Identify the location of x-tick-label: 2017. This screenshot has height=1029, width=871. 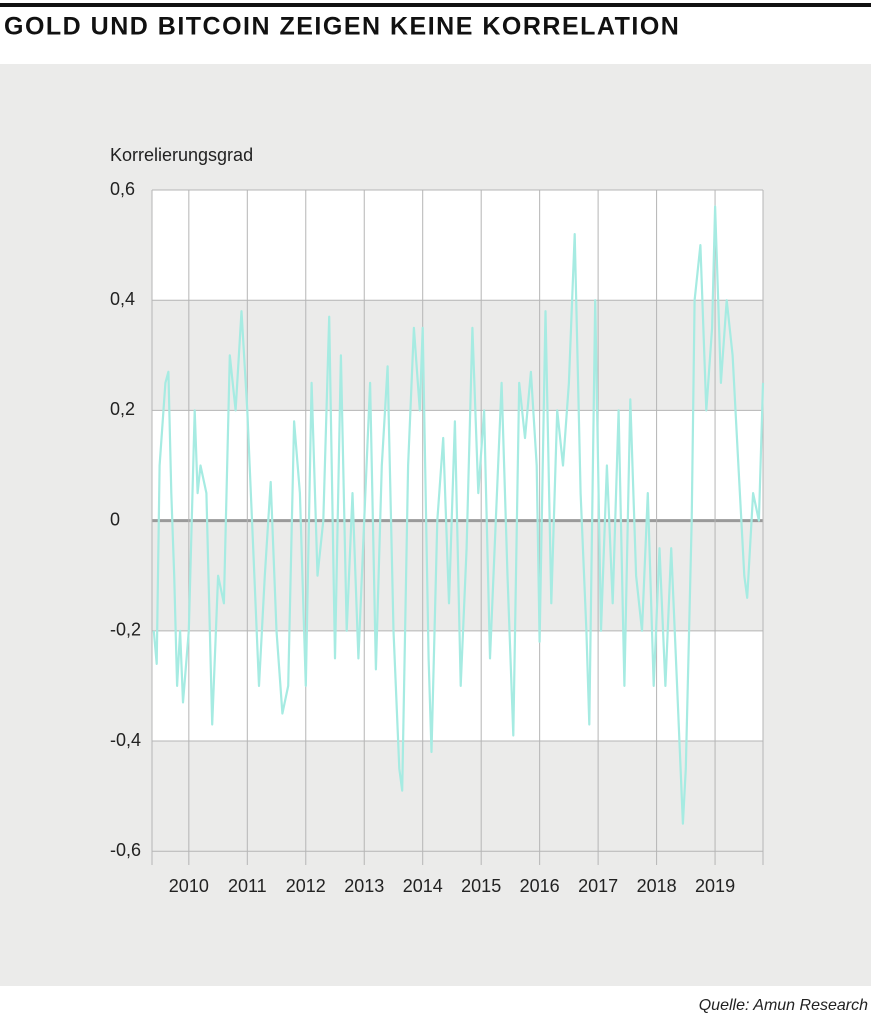
(598, 886).